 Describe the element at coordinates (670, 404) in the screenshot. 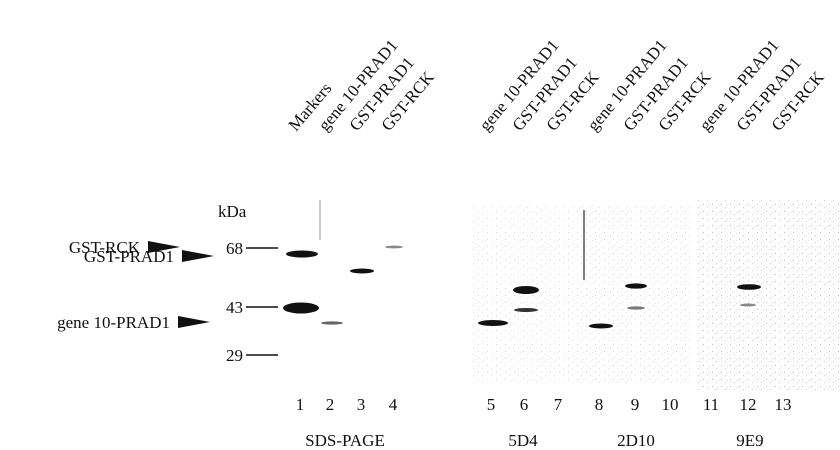

I see `lane-number: 10` at that location.